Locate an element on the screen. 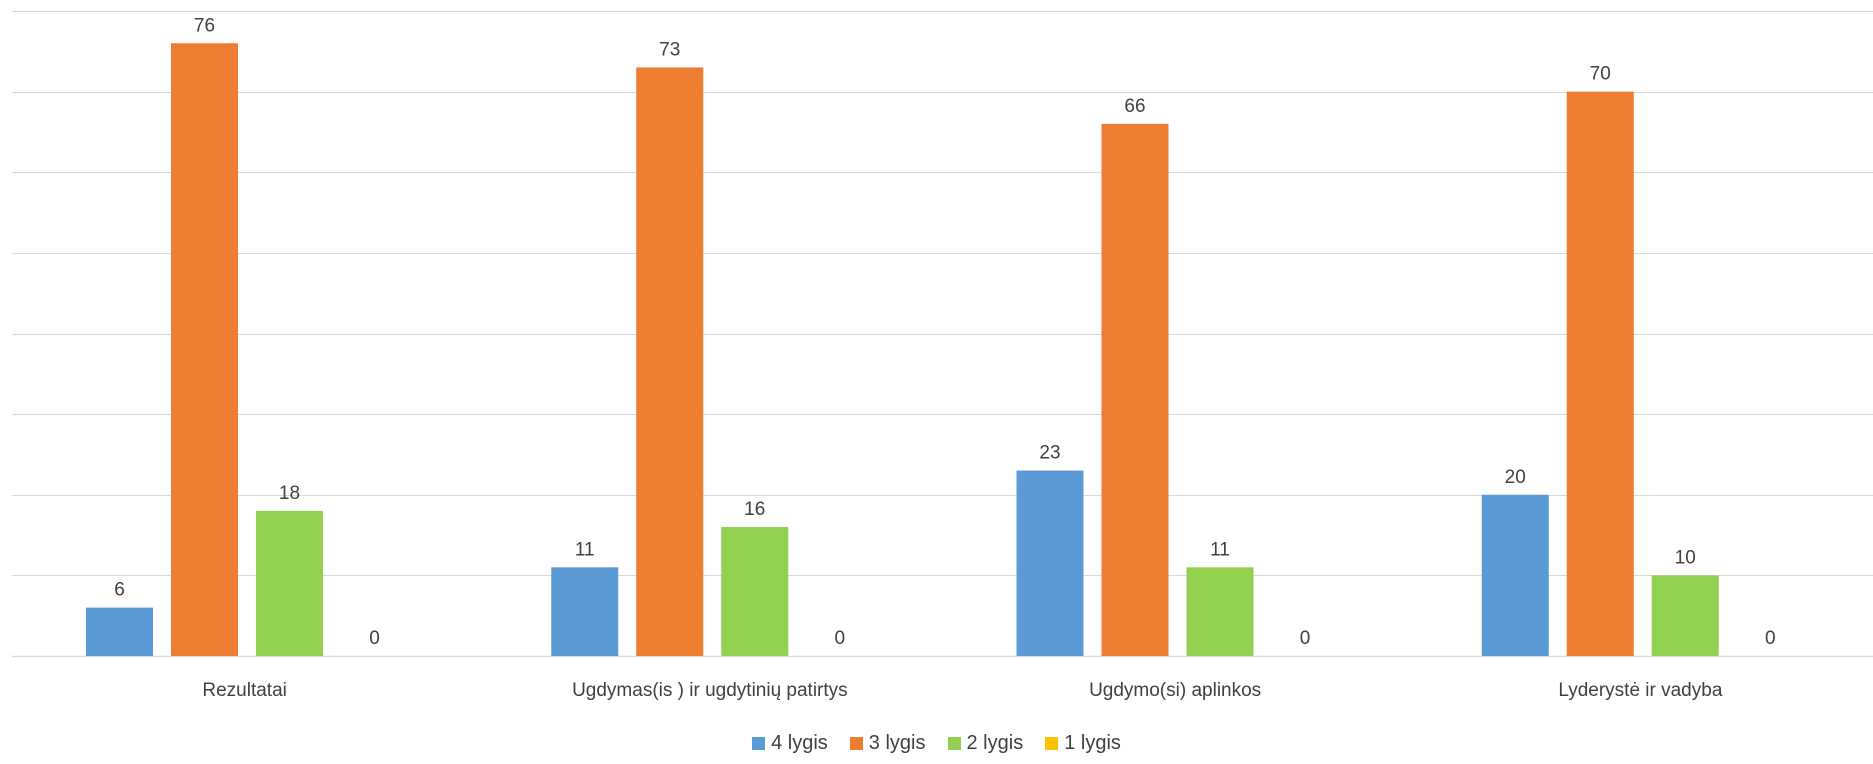 Image resolution: width=1873 pixels, height=764 pixels. legend-item-4-lygis: 4 lygis is located at coordinates (790, 743).